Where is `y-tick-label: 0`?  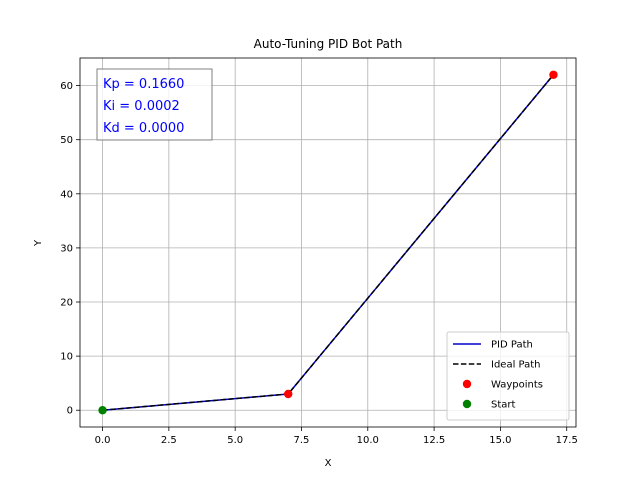 y-tick-label: 0 is located at coordinates (70, 411).